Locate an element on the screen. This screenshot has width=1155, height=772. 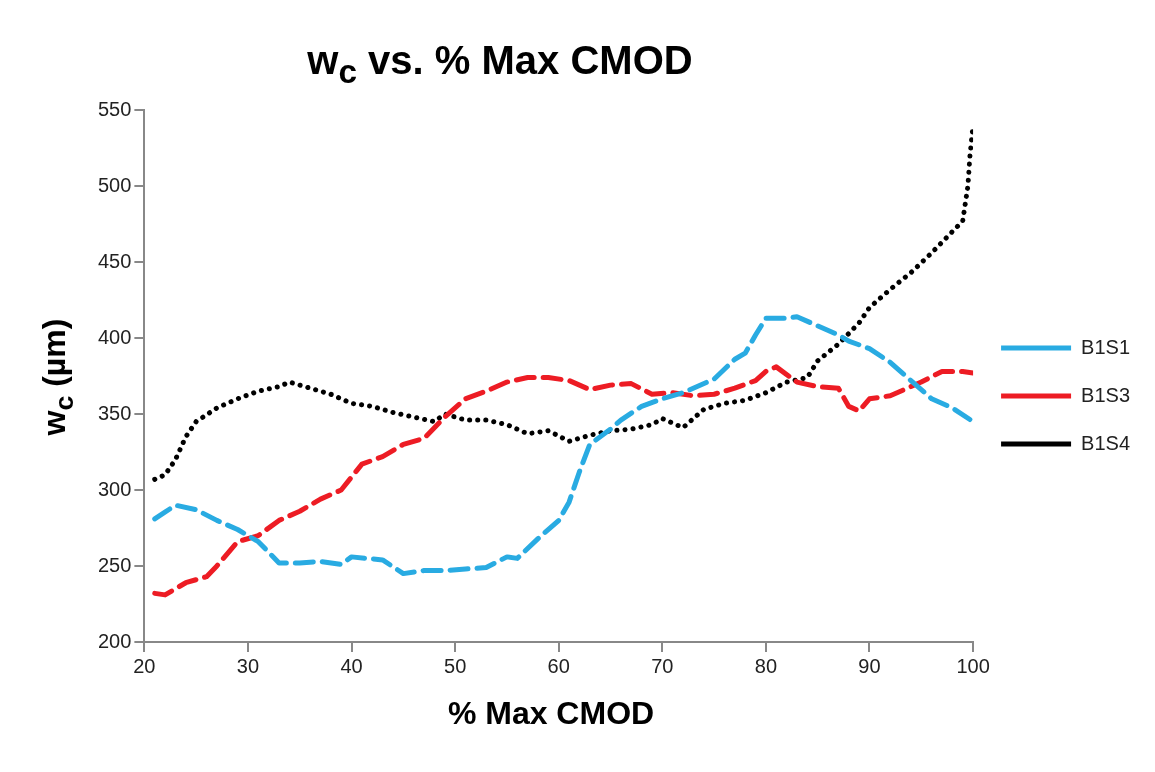
x-tick-label: 40 is located at coordinates (351, 665).